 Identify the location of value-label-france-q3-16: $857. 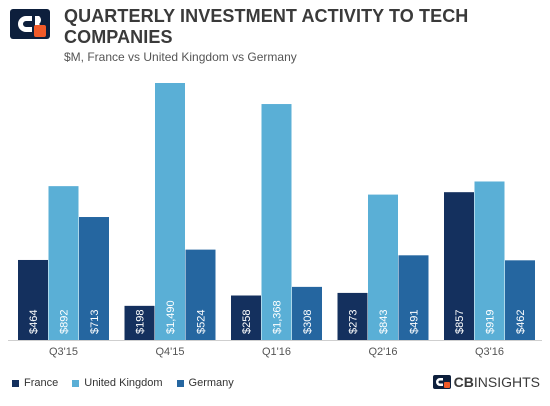
(460, 322).